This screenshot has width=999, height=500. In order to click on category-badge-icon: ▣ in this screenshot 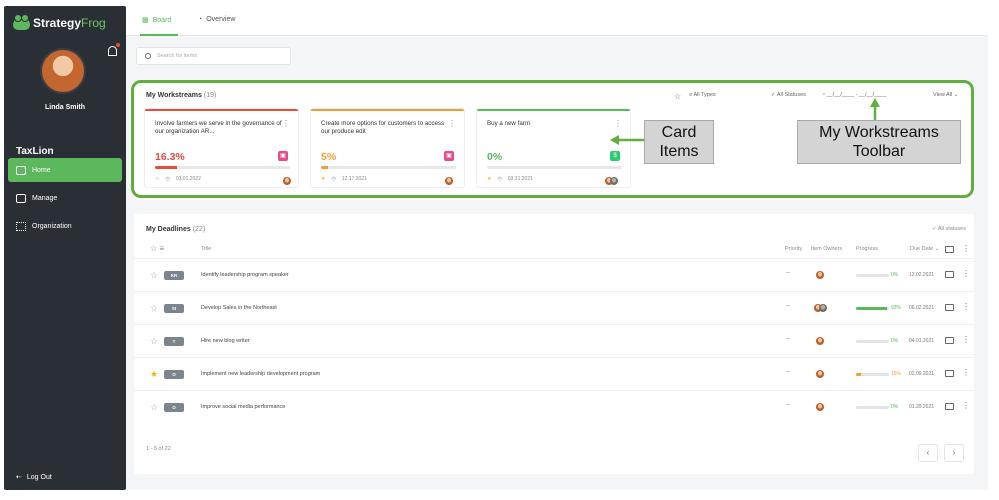, I will do `click(283, 156)`.